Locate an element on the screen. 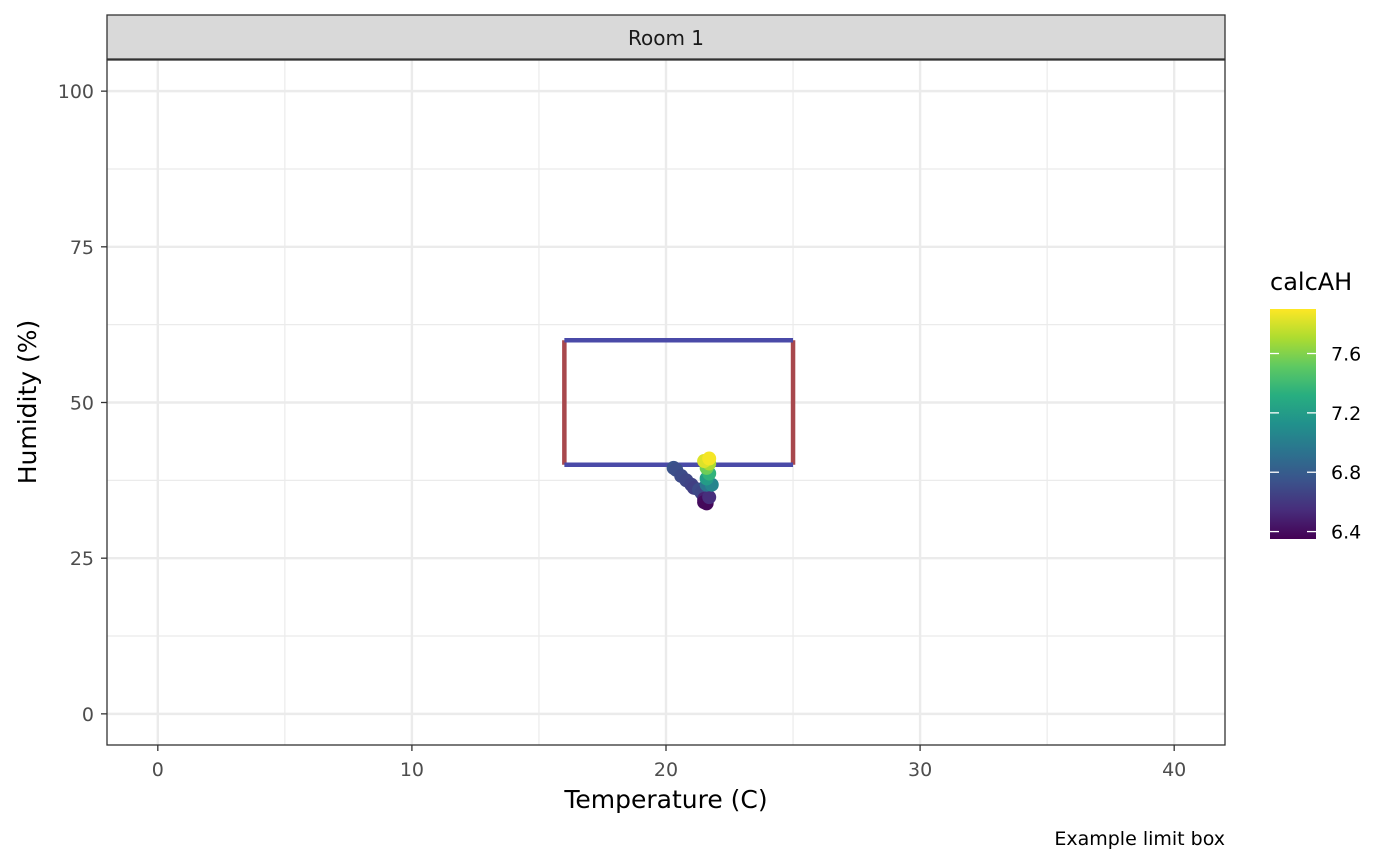  x-tick-label: 10 is located at coordinates (412, 770).